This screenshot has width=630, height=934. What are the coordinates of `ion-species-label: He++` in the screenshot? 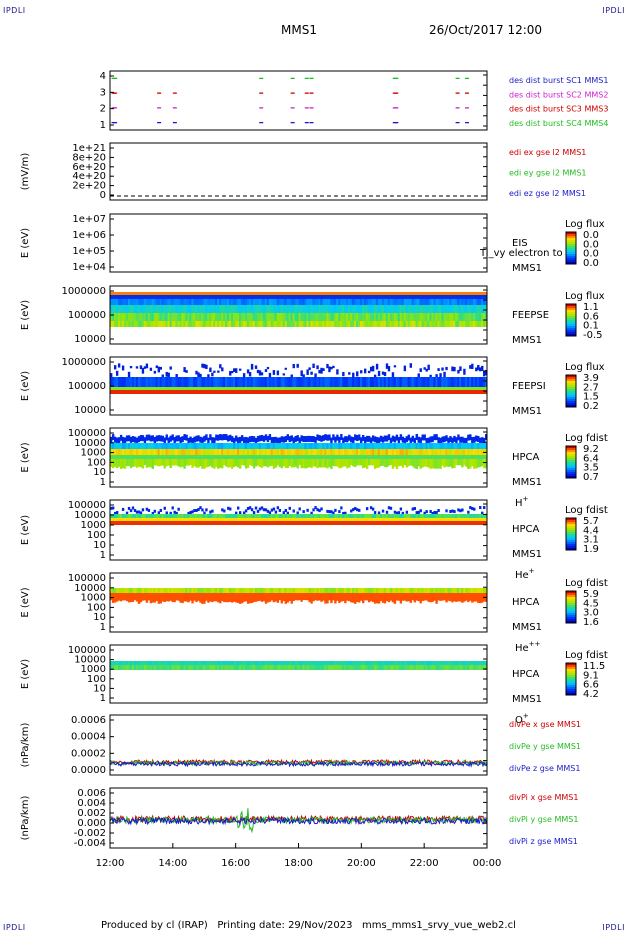 It's located at (528, 647).